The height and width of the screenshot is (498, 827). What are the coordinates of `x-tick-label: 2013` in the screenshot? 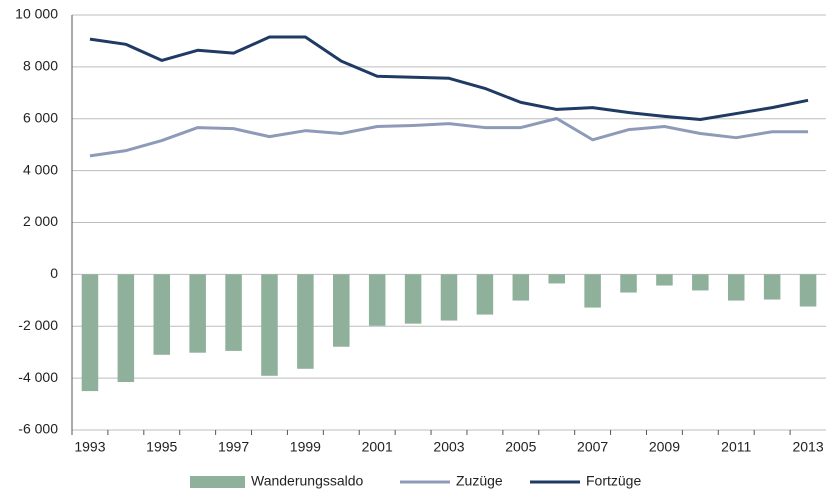 It's located at (807, 447).